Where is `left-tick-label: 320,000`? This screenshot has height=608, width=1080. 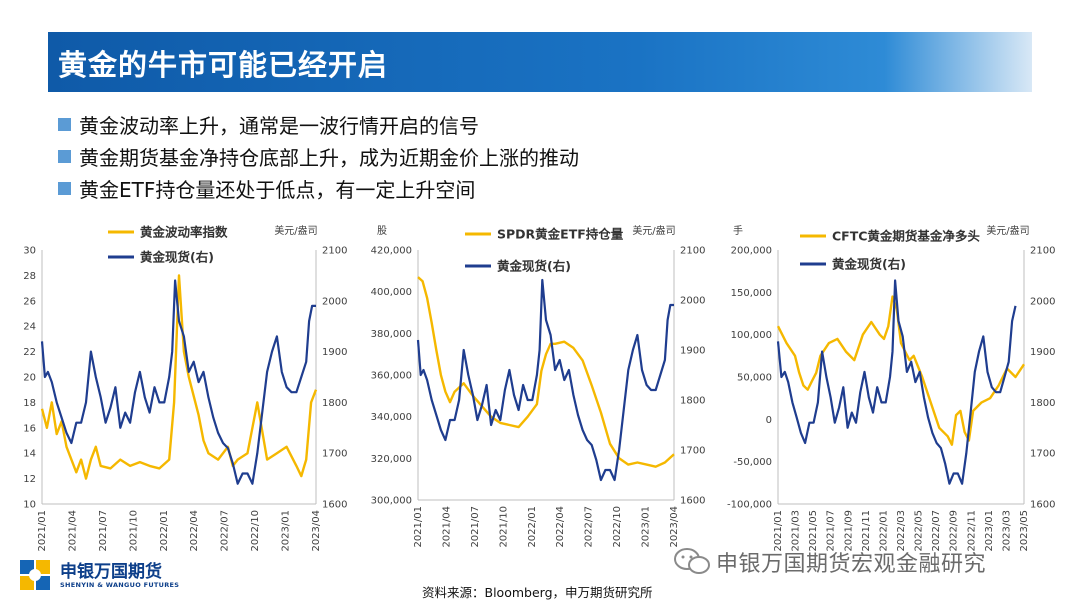 left-tick-label: 320,000 is located at coordinates (391, 459).